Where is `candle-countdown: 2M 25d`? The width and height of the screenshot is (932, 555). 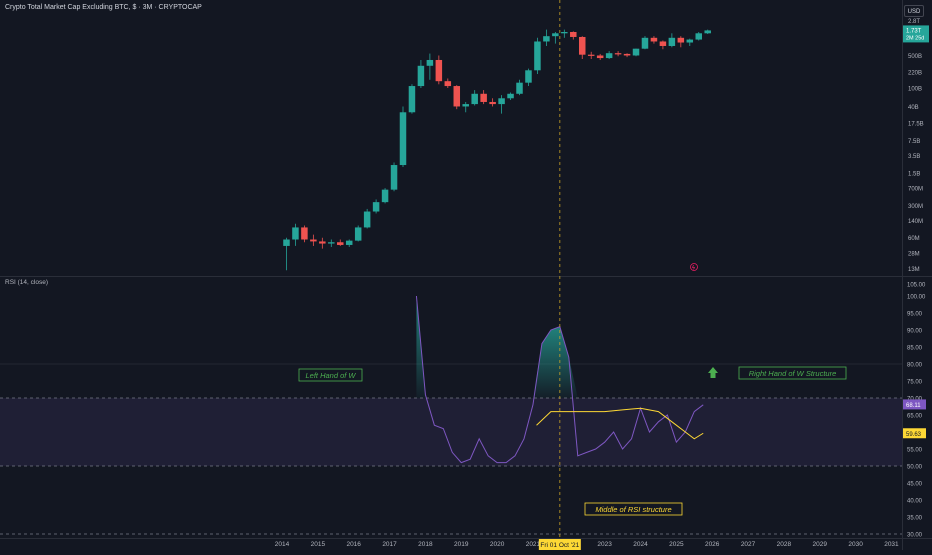 candle-countdown: 2M 25d is located at coordinates (915, 38).